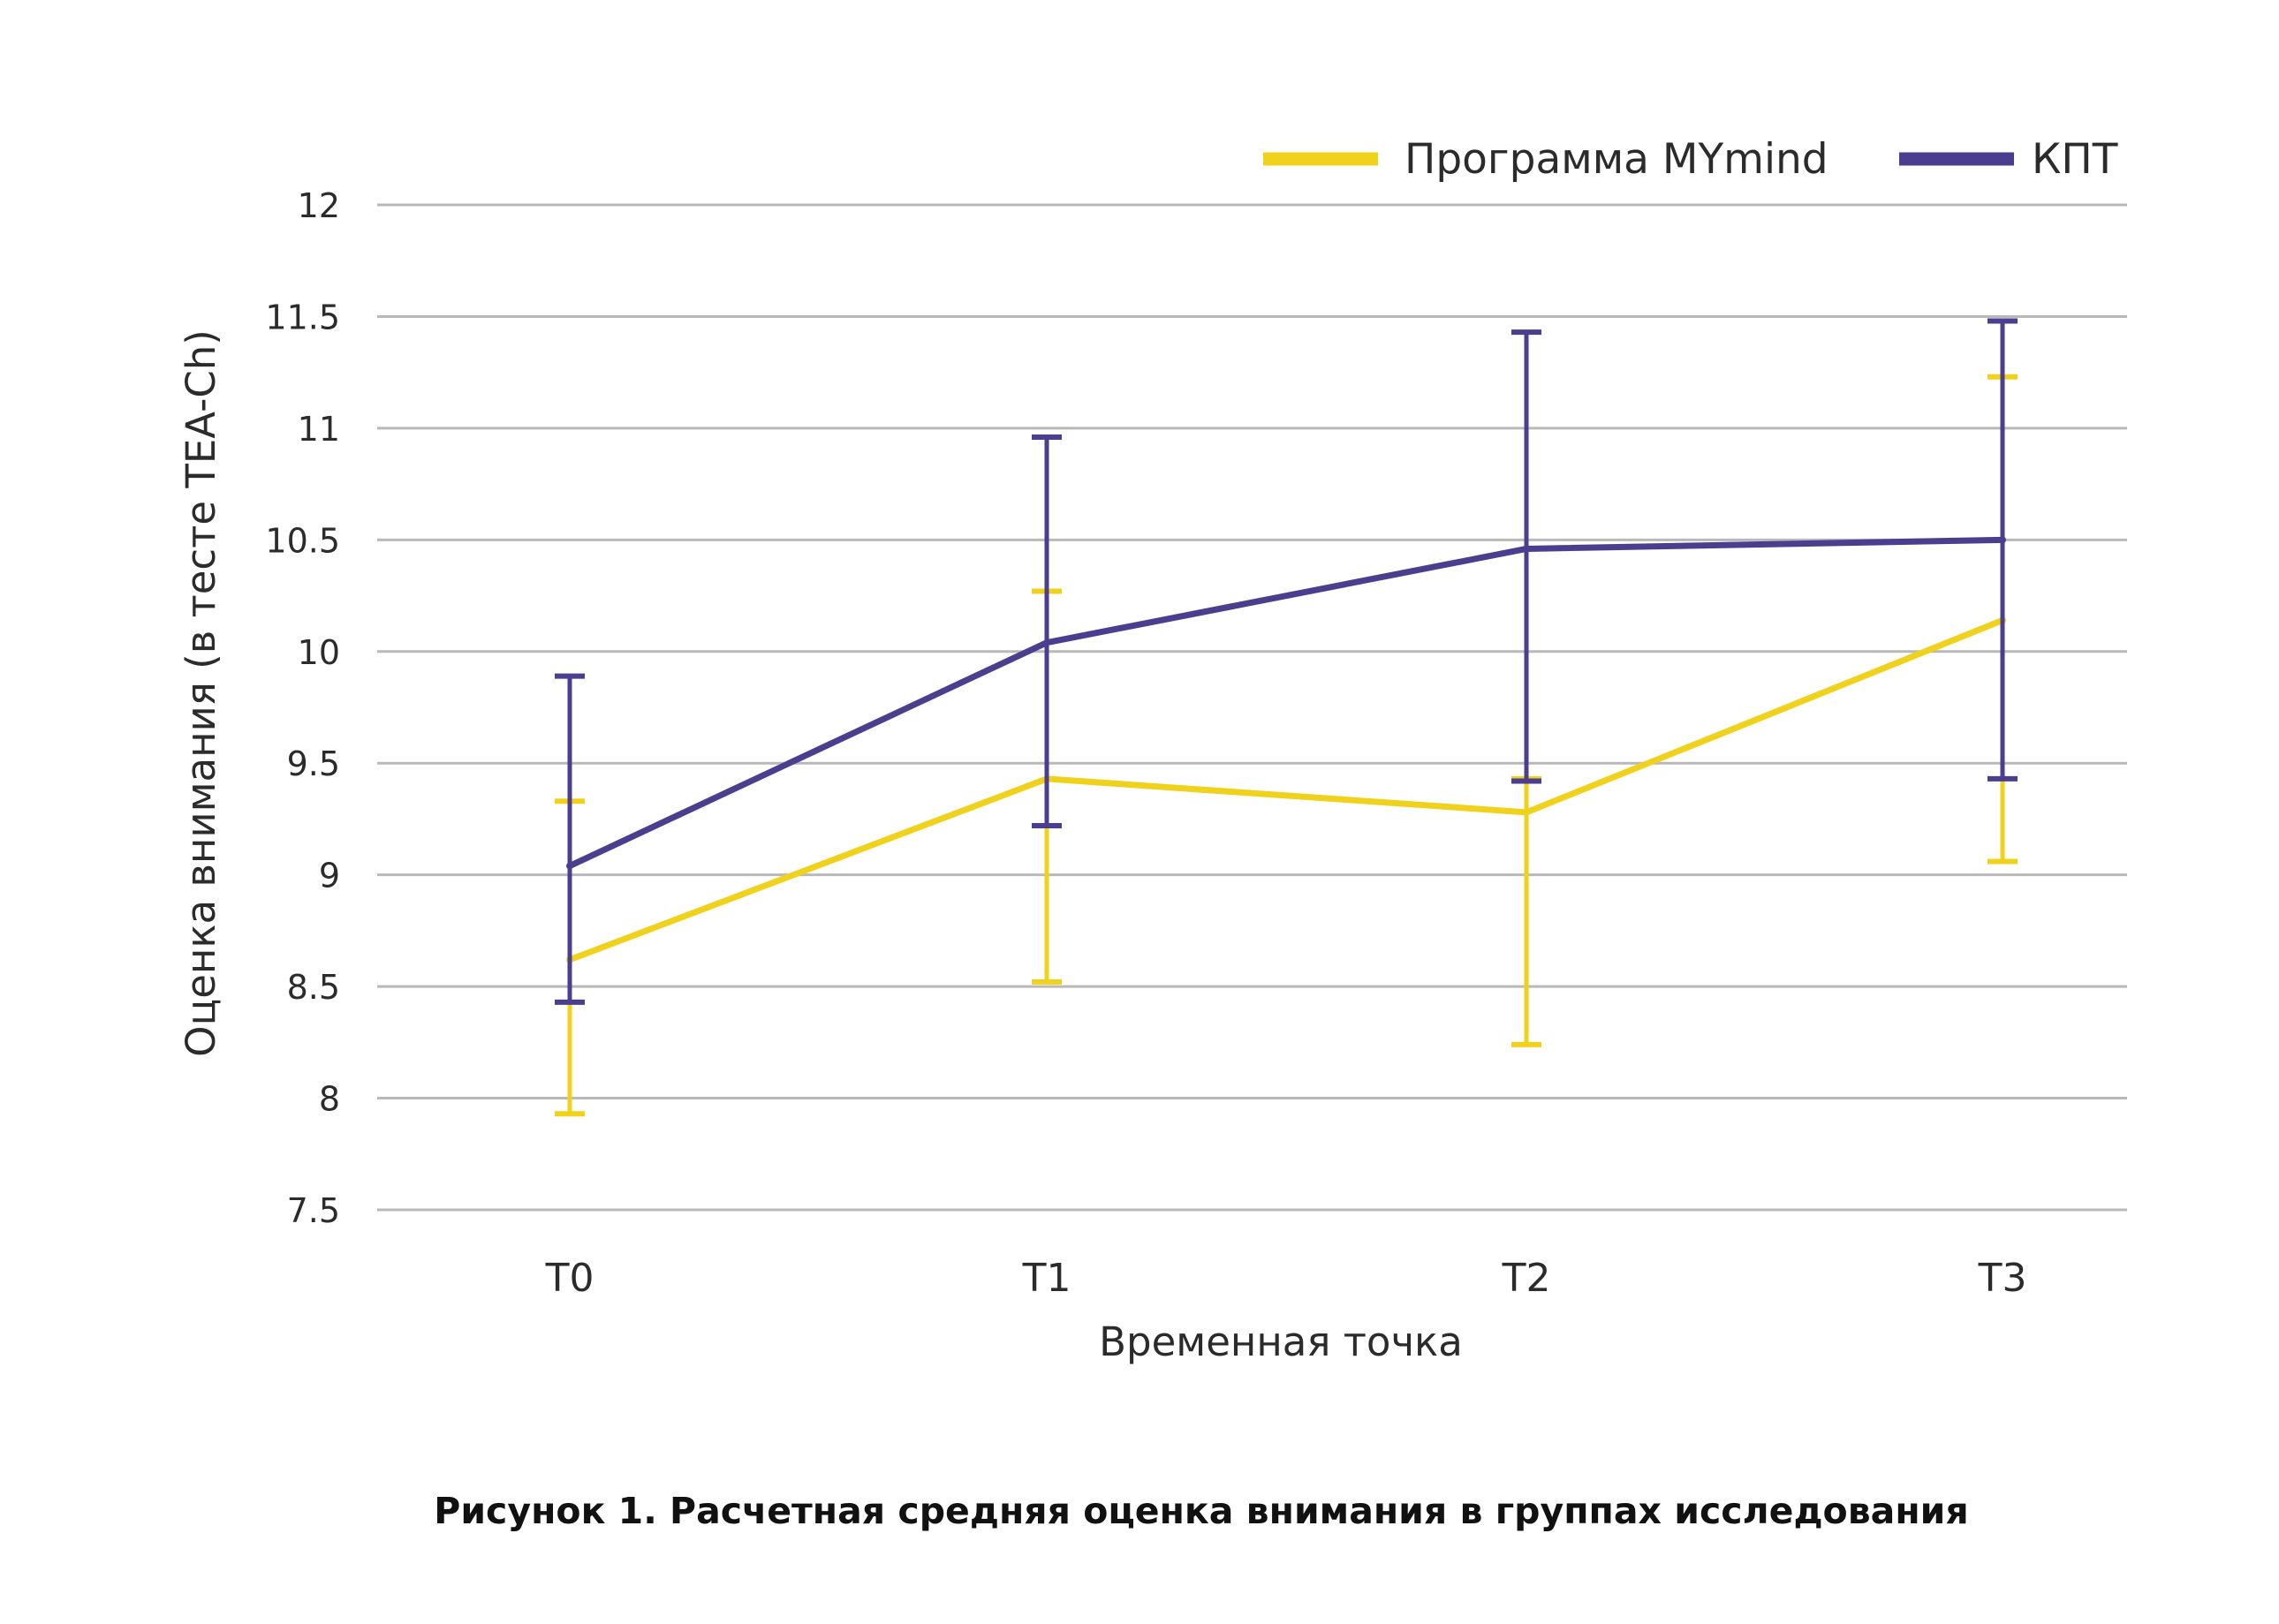 The image size is (2279, 1624). What do you see at coordinates (329, 876) in the screenshot?
I see `y-tick-label: 9` at bounding box center [329, 876].